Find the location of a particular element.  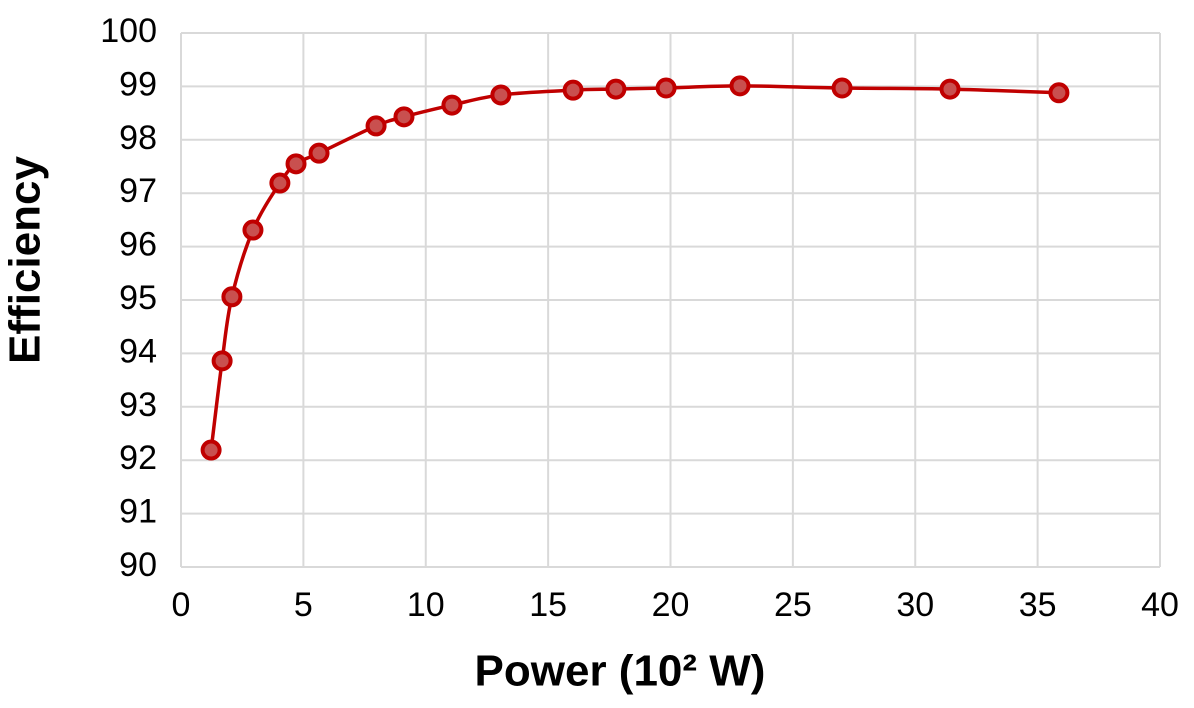

y-tick-label: 96 is located at coordinates (138, 245).